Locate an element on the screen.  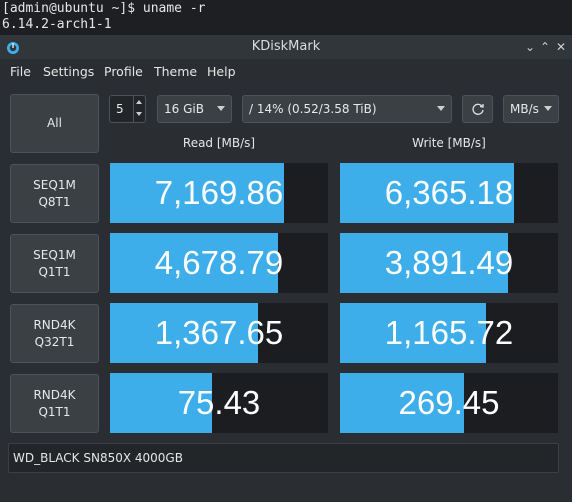
read-value: 4,678.79 is located at coordinates (219, 262).